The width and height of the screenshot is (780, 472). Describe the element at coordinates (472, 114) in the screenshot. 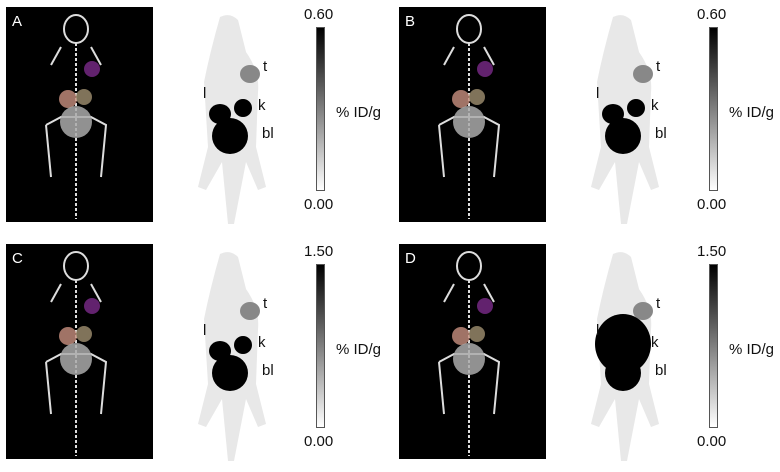

I see `pet-ct-fused-image: B` at that location.